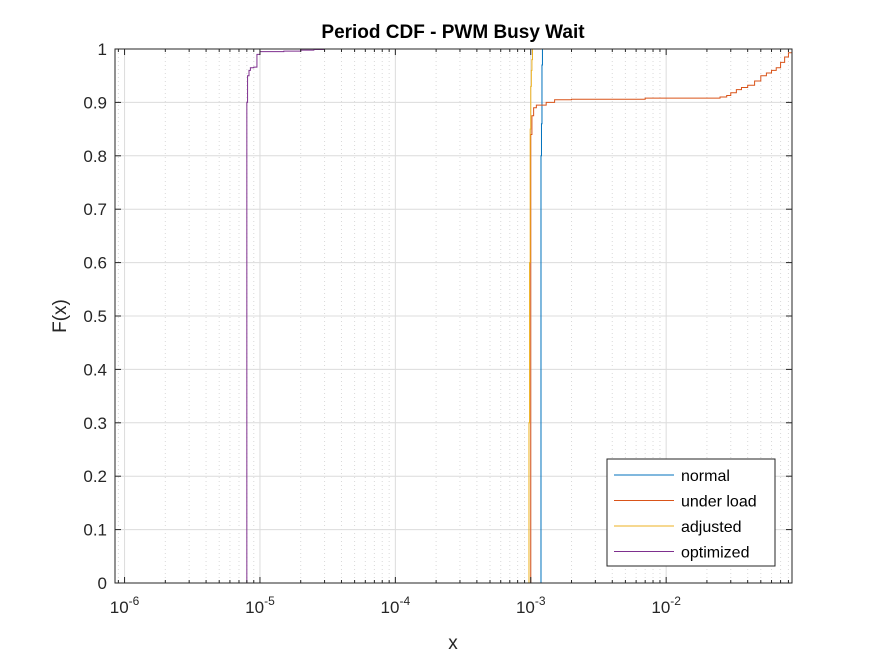  What do you see at coordinates (95, 156) in the screenshot?
I see `y-tick-label: 0.8` at bounding box center [95, 156].